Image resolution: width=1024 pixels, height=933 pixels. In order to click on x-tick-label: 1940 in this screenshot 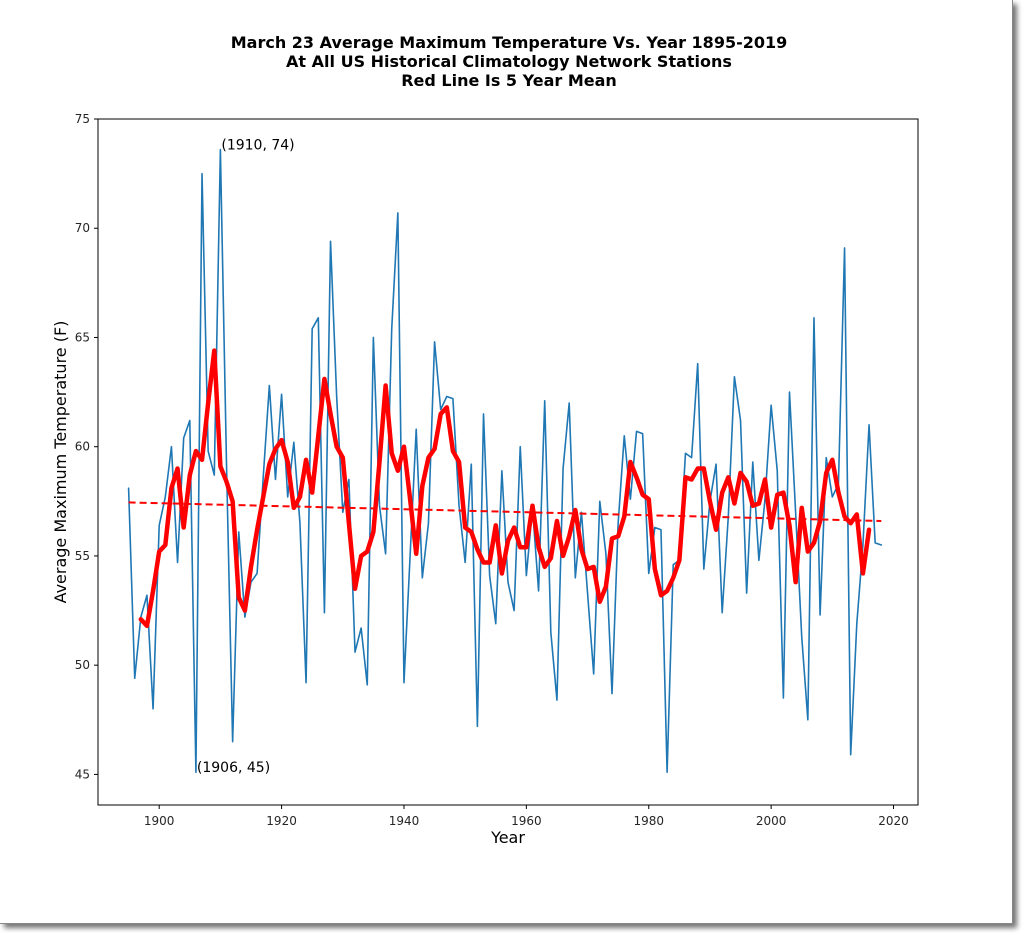, I will do `click(404, 821)`.